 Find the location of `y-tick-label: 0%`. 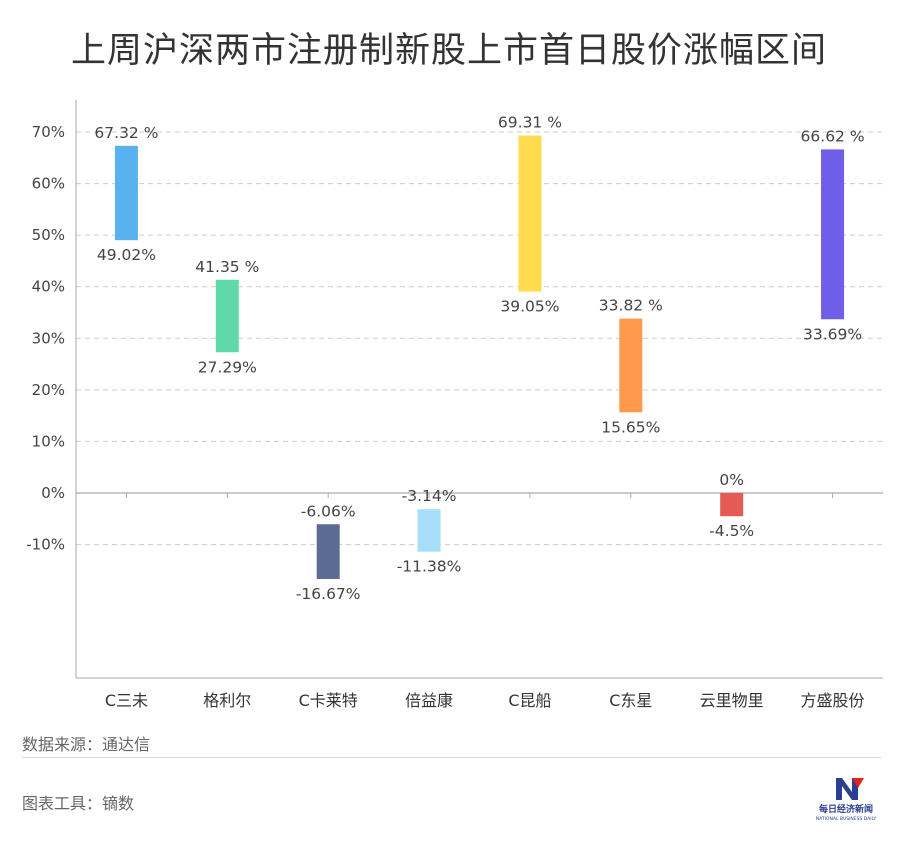

y-tick-label: 0% is located at coordinates (53, 493).